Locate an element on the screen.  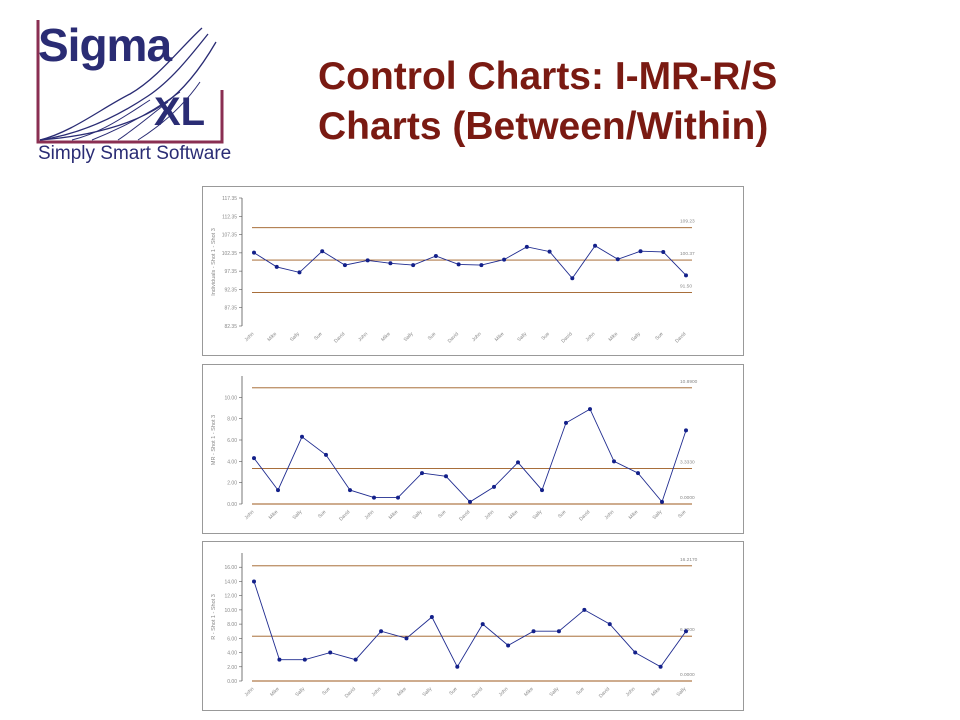
control-limit-label: 100.37 is located at coordinates (687, 254).